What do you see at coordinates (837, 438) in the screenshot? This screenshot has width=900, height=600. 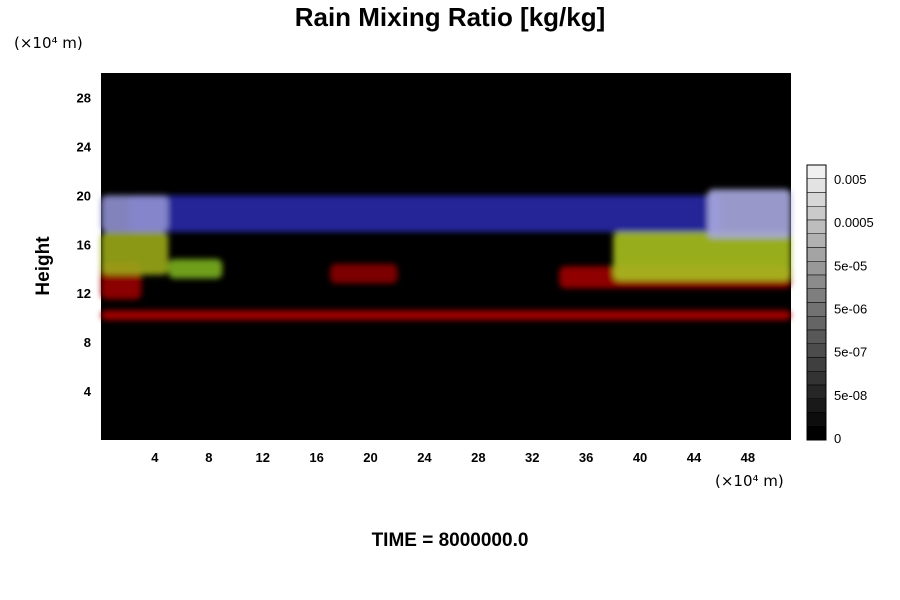 I see `colorbar-label: 0` at bounding box center [837, 438].